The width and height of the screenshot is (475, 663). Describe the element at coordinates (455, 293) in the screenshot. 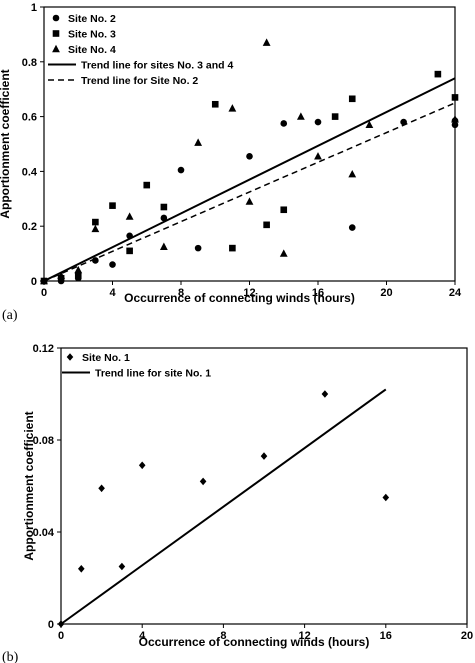

I see `x-tick-label: 24` at that location.